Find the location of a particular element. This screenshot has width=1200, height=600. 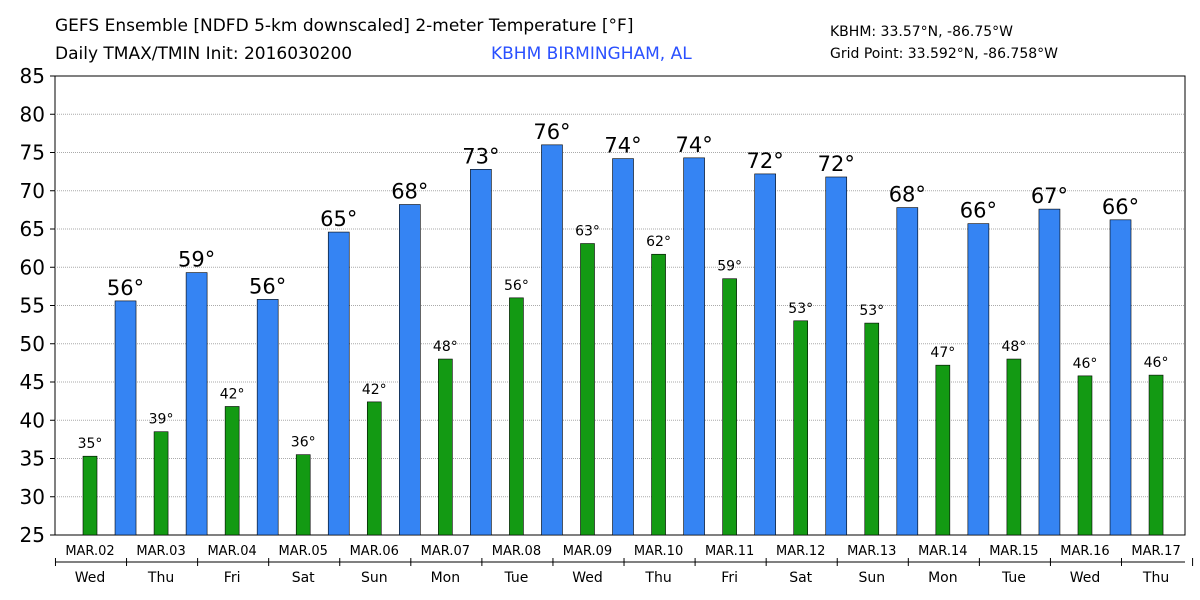

x-tick-date: MAR.05 is located at coordinates (303, 551).